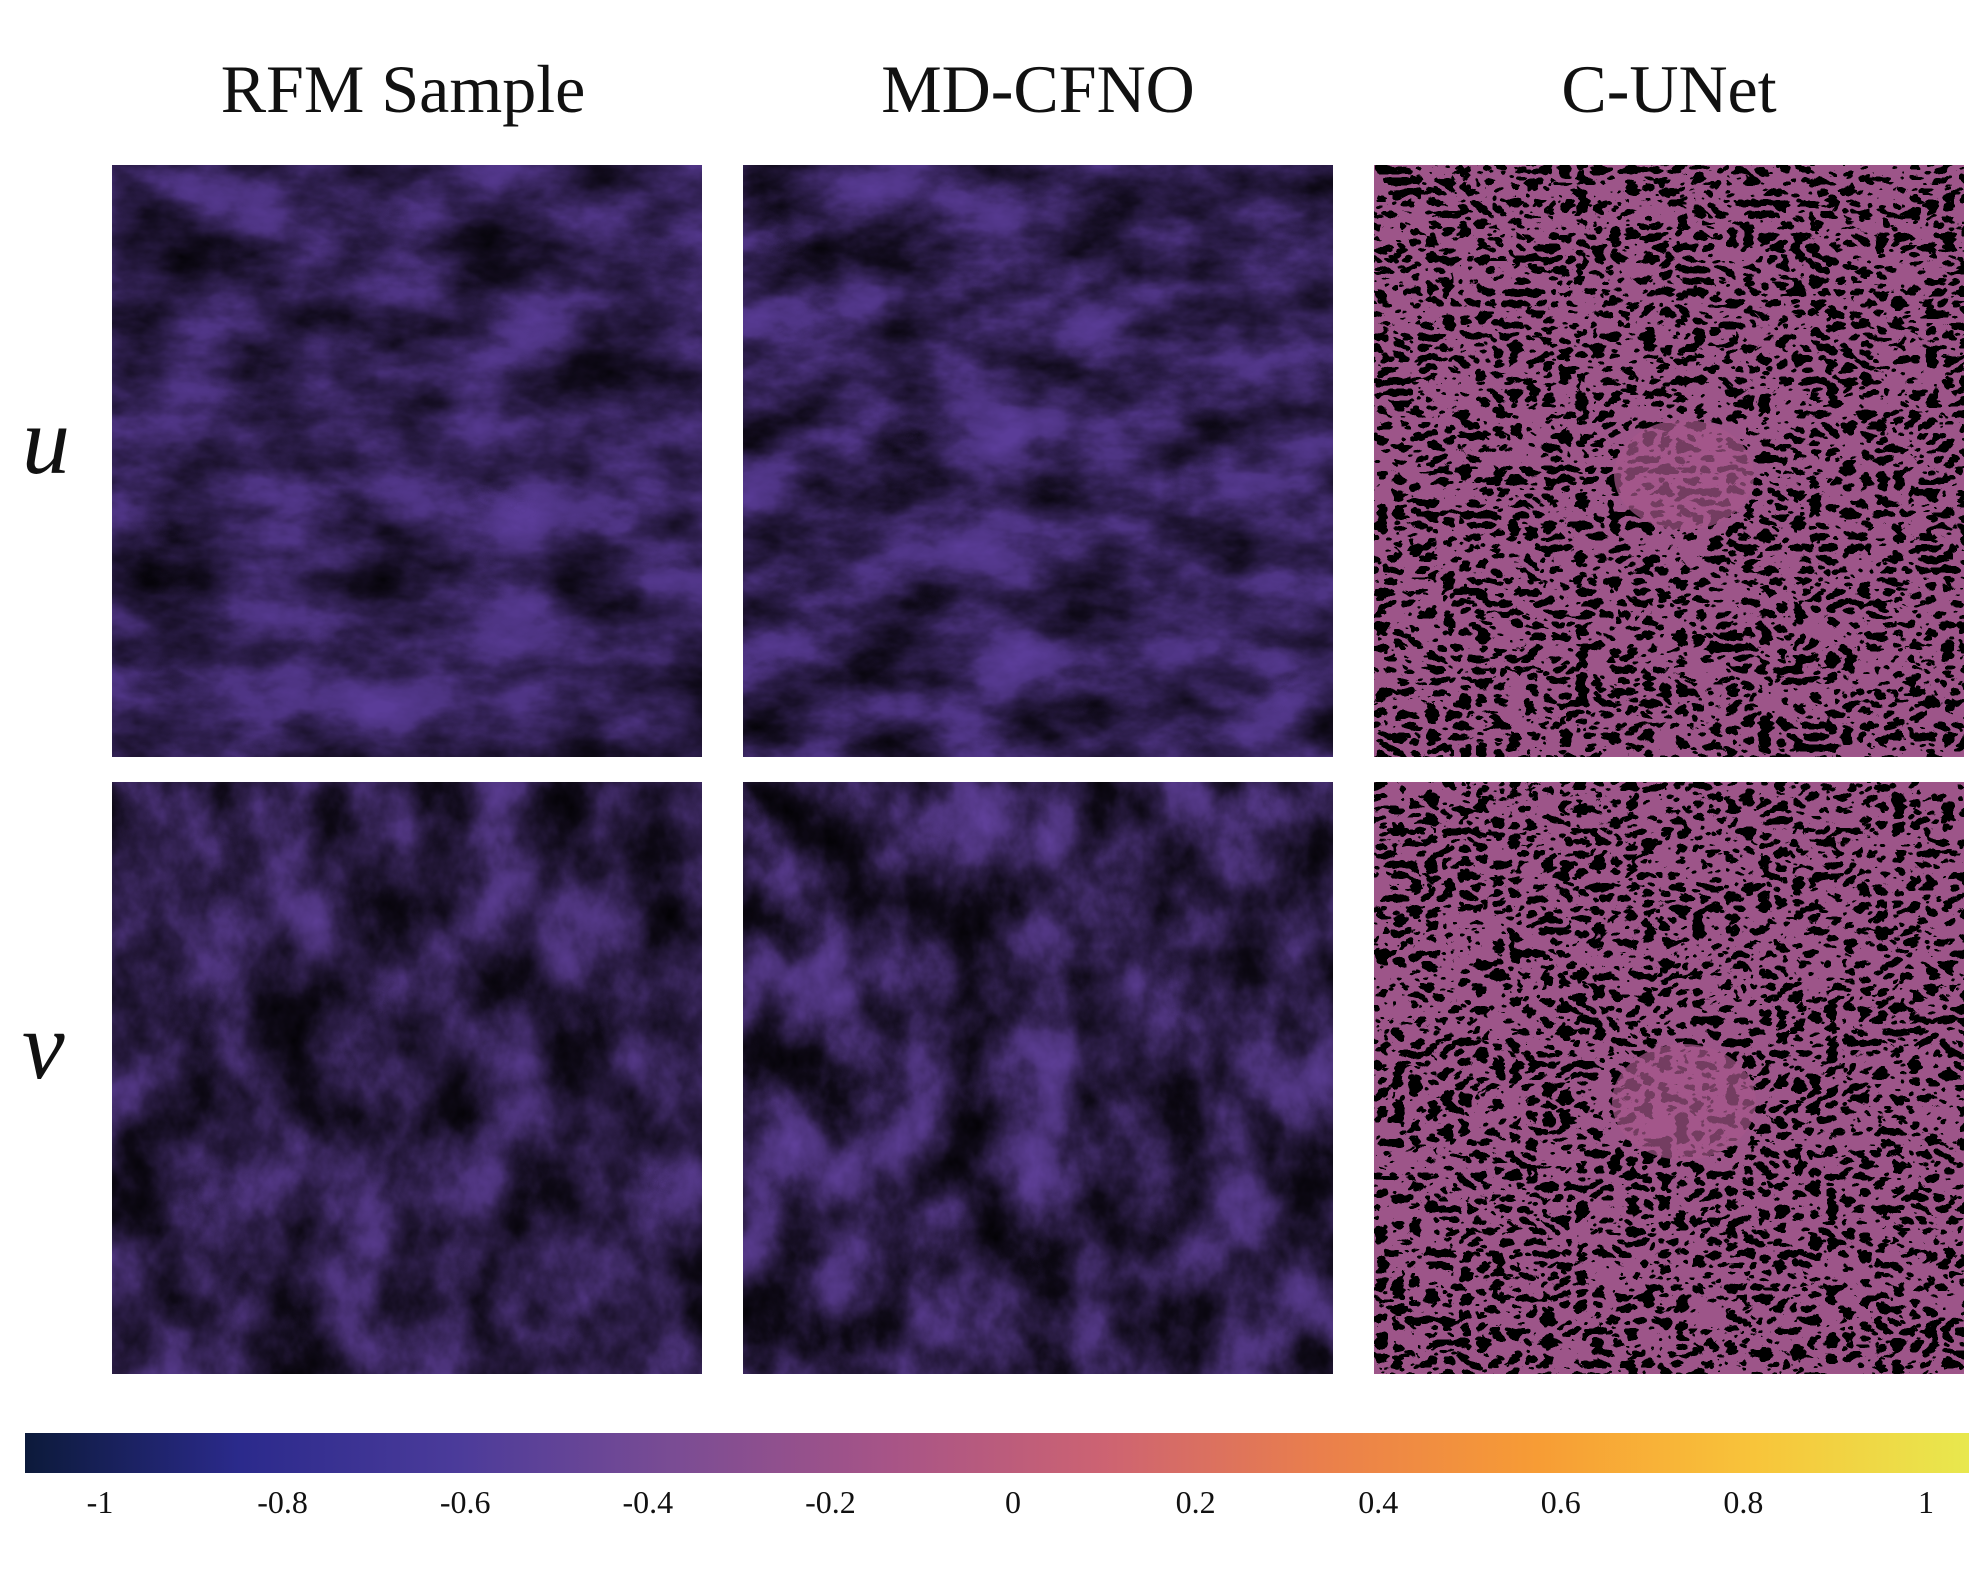 This screenshot has height=1575, width=1969. I want to click on row-label-v: v, so click(43, 1045).